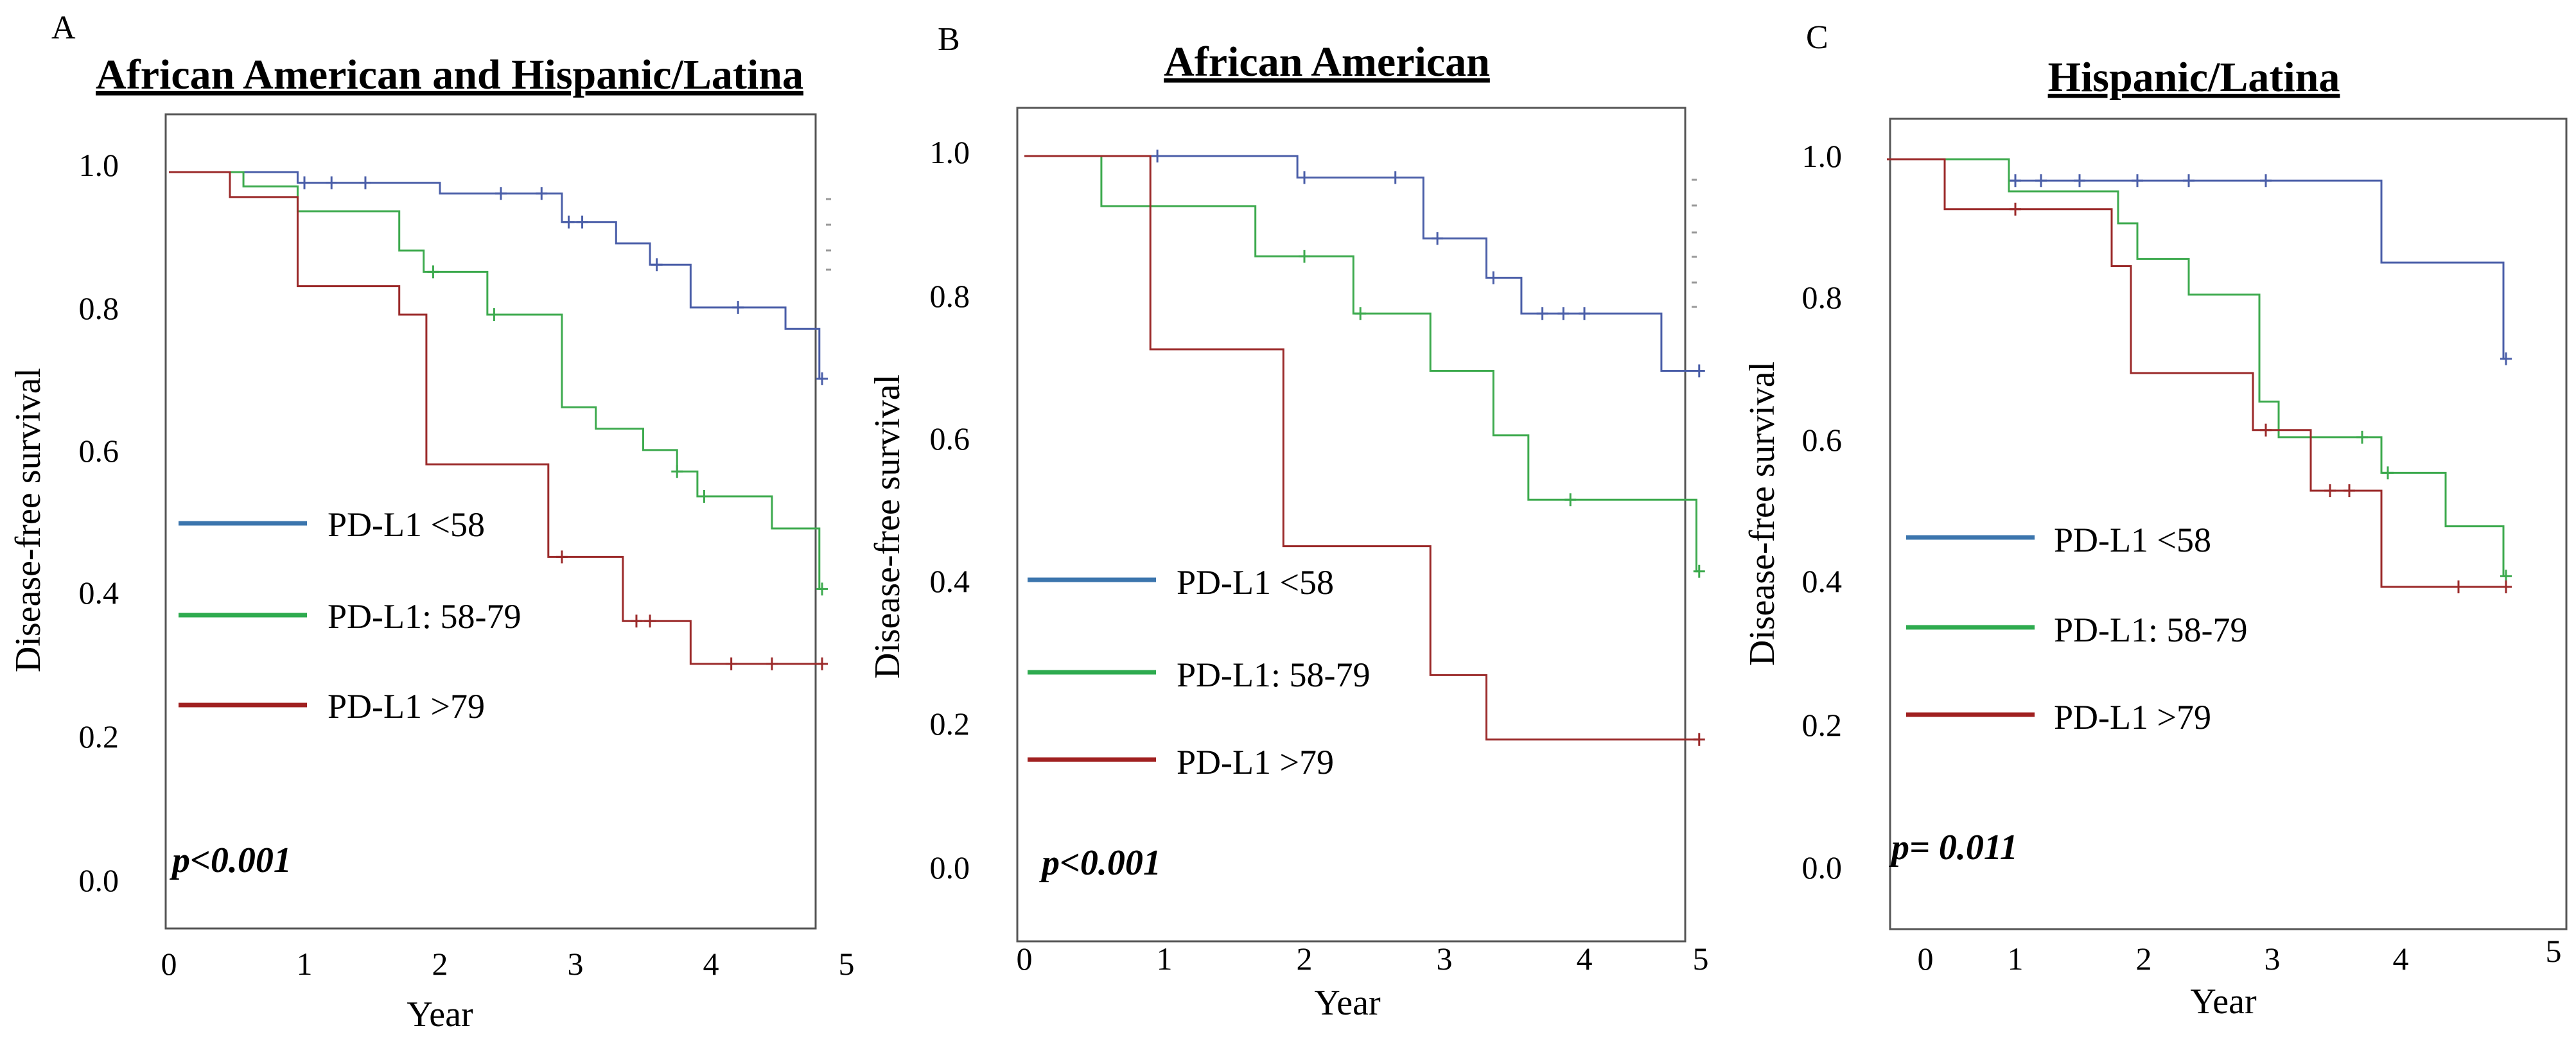 This screenshot has height=1037, width=2576. I want to click on panel-title: Hispanic/Latina, so click(2194, 77).